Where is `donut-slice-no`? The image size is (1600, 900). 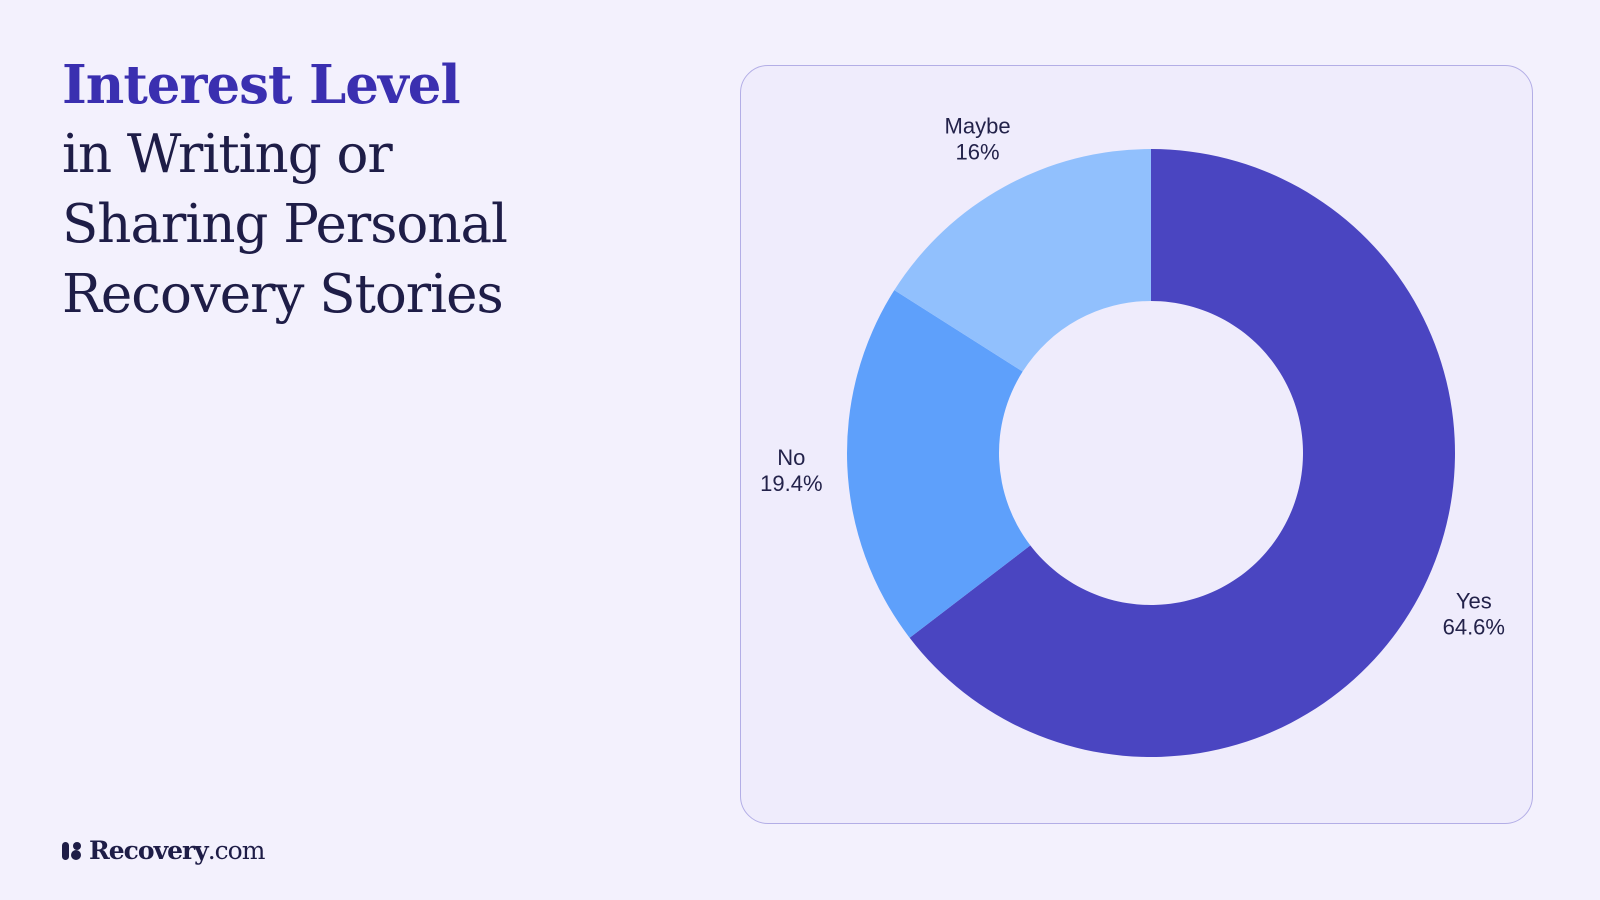 donut-slice-no is located at coordinates (939, 464).